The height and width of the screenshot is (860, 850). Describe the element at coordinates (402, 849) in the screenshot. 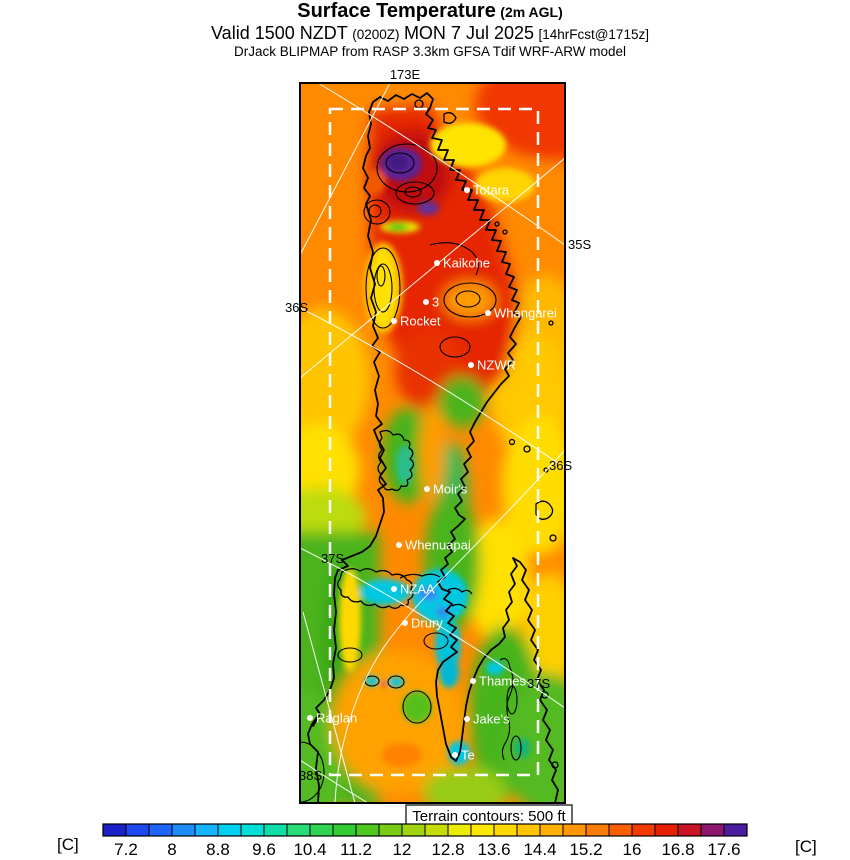

I see `colorbar-tick-label: 12` at that location.